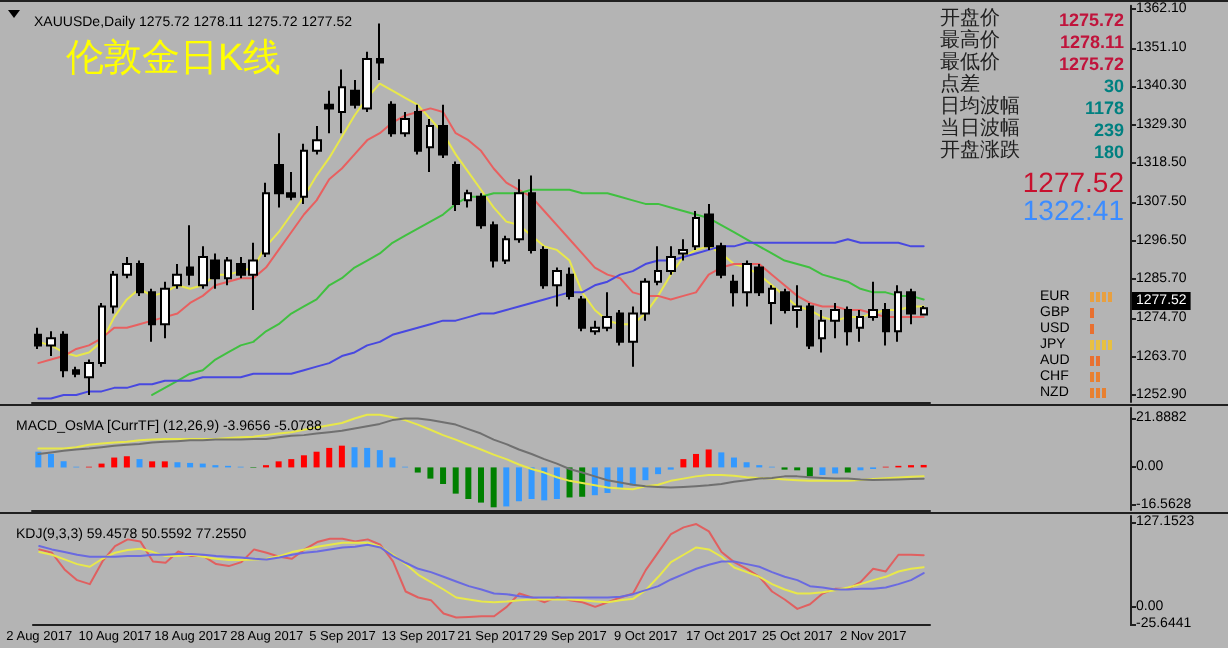  I want to click on text: 1277.52, so click(1073, 182).